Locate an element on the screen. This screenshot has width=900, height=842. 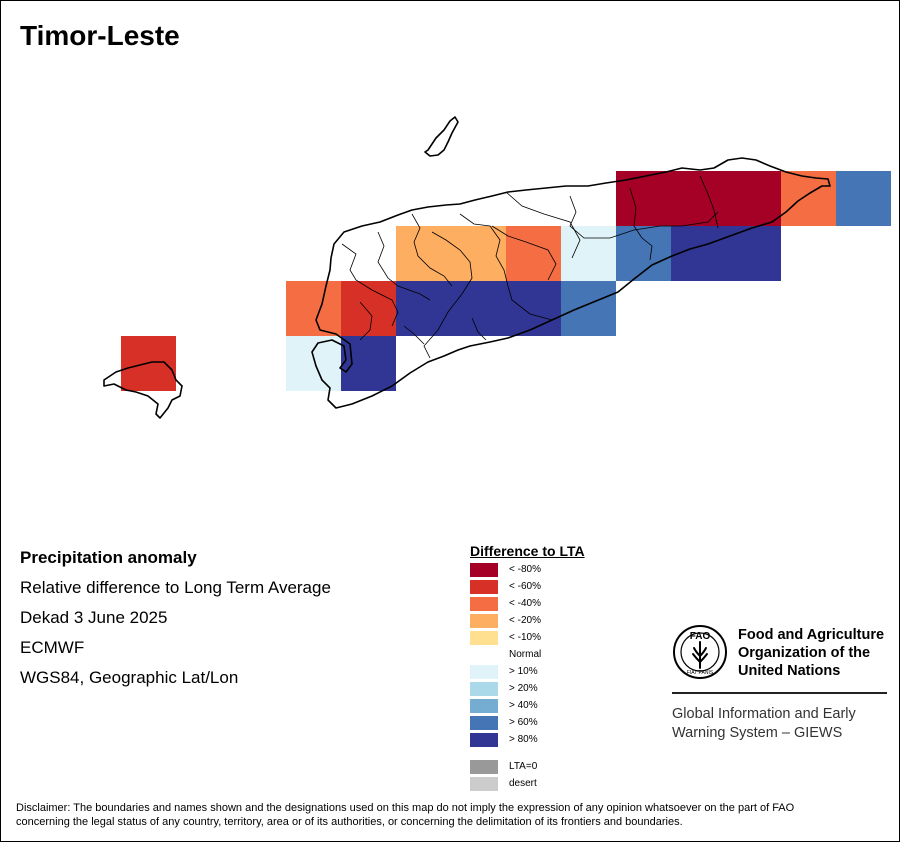
legend-label: > 20% is located at coordinates (523, 688).